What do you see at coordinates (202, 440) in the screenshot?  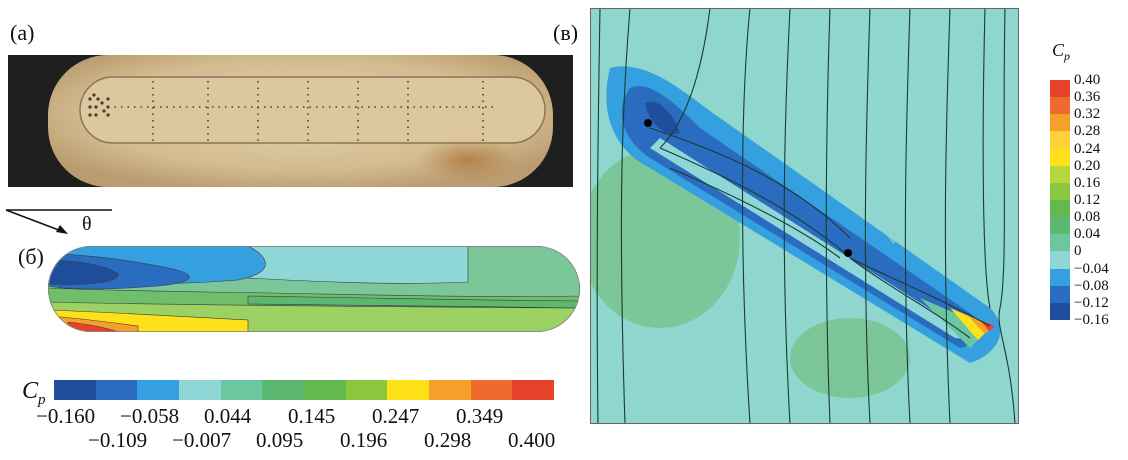 I see `colorbar-bottom-tick: −0.007` at bounding box center [202, 440].